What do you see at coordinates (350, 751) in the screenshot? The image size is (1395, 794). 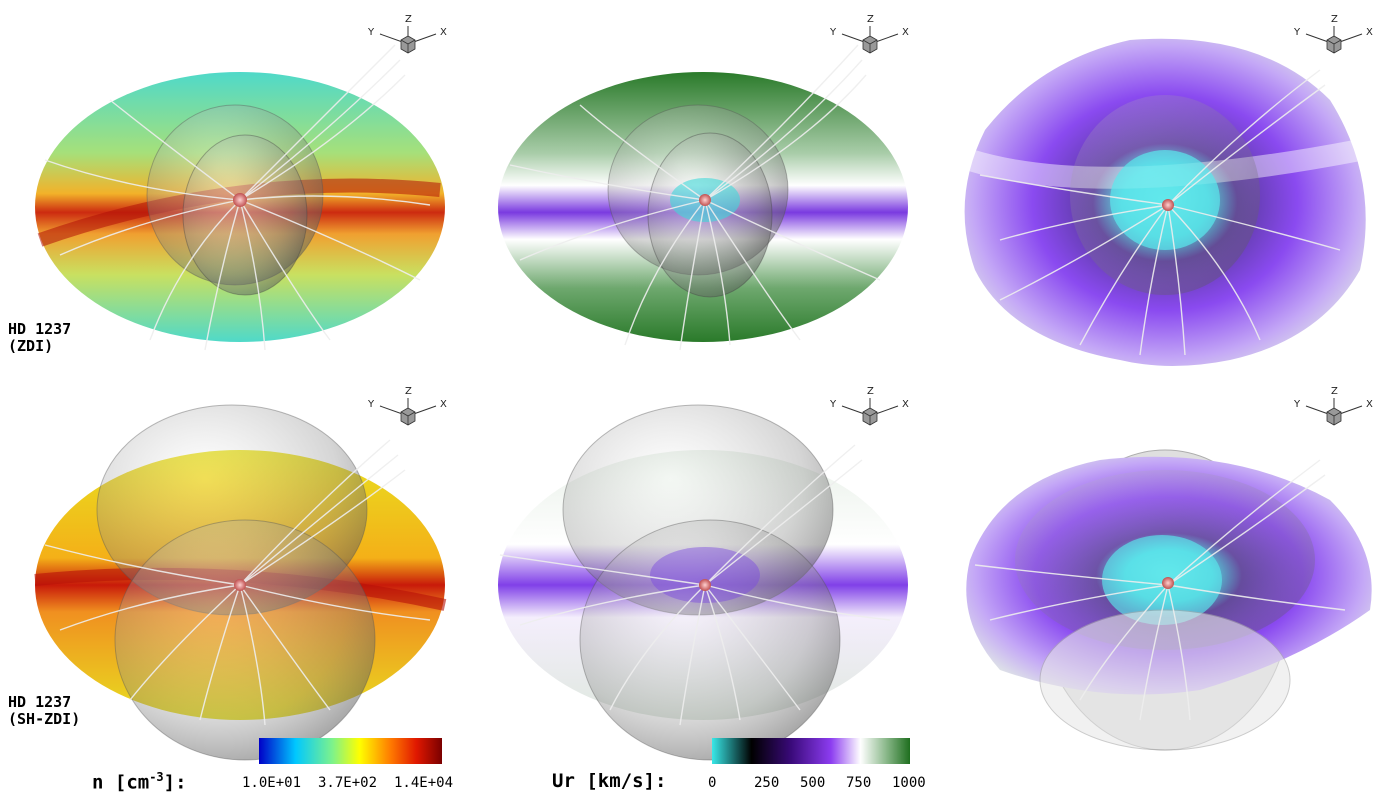 I see `density-colorbar` at bounding box center [350, 751].